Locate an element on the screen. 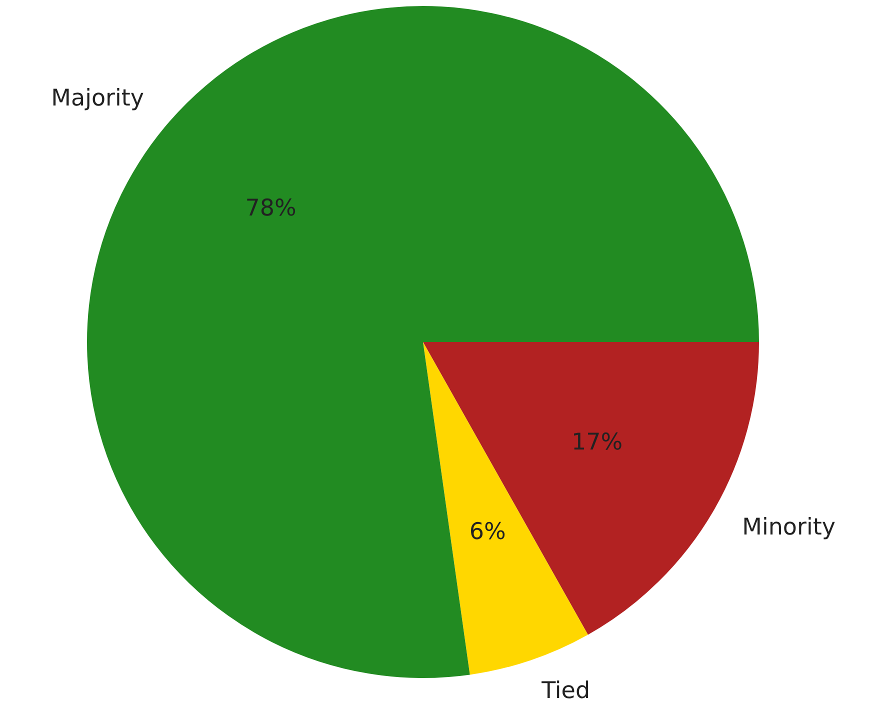 This screenshot has height=706, width=871. data-label: 78% is located at coordinates (270, 209).